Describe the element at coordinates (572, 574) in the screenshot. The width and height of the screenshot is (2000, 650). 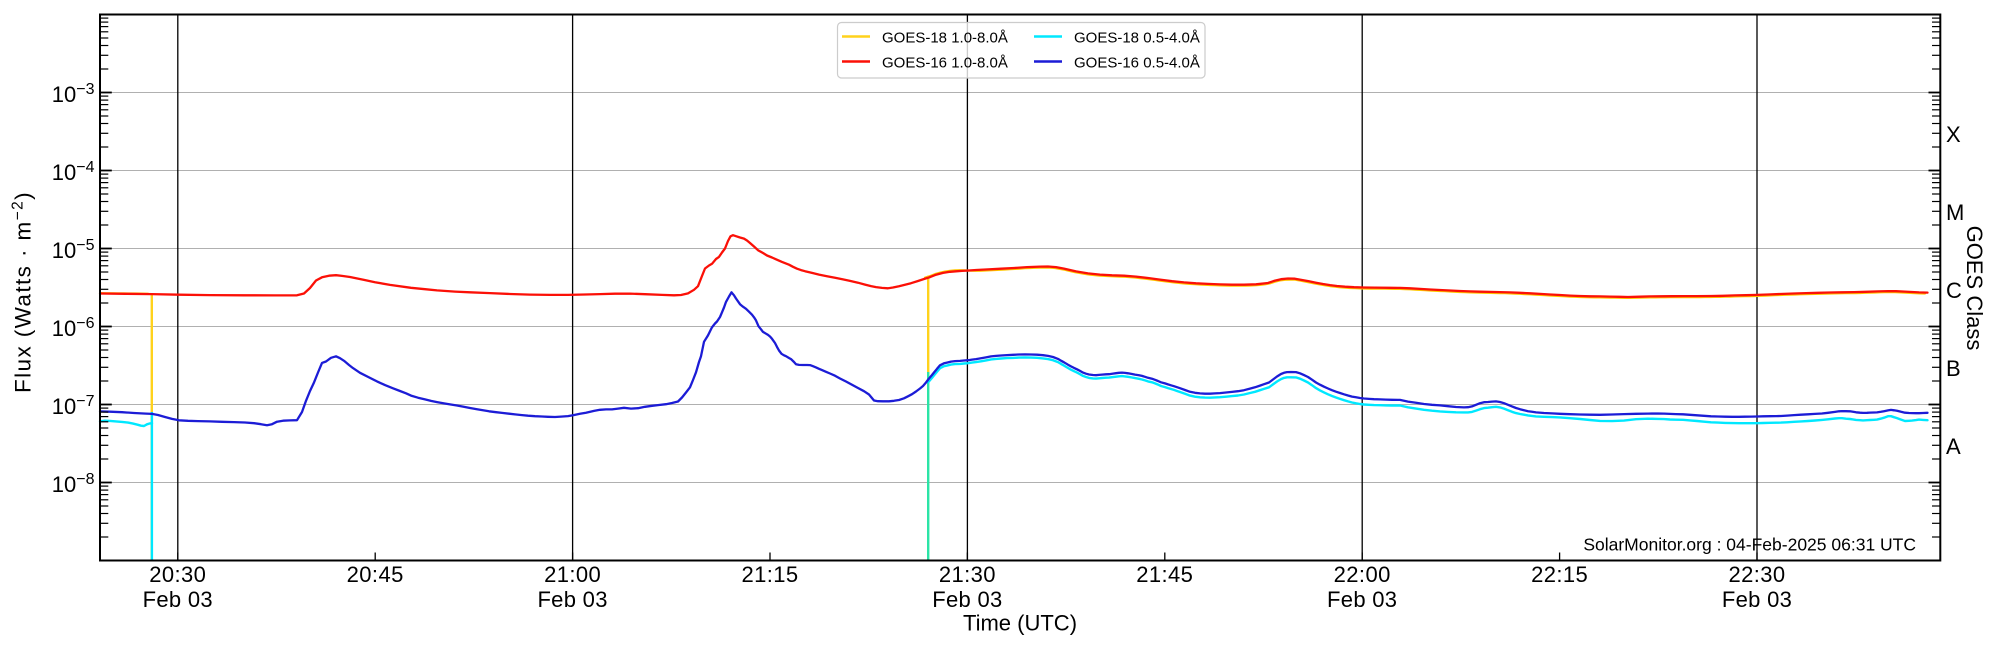
I see `svg-text: 21:00` at that location.